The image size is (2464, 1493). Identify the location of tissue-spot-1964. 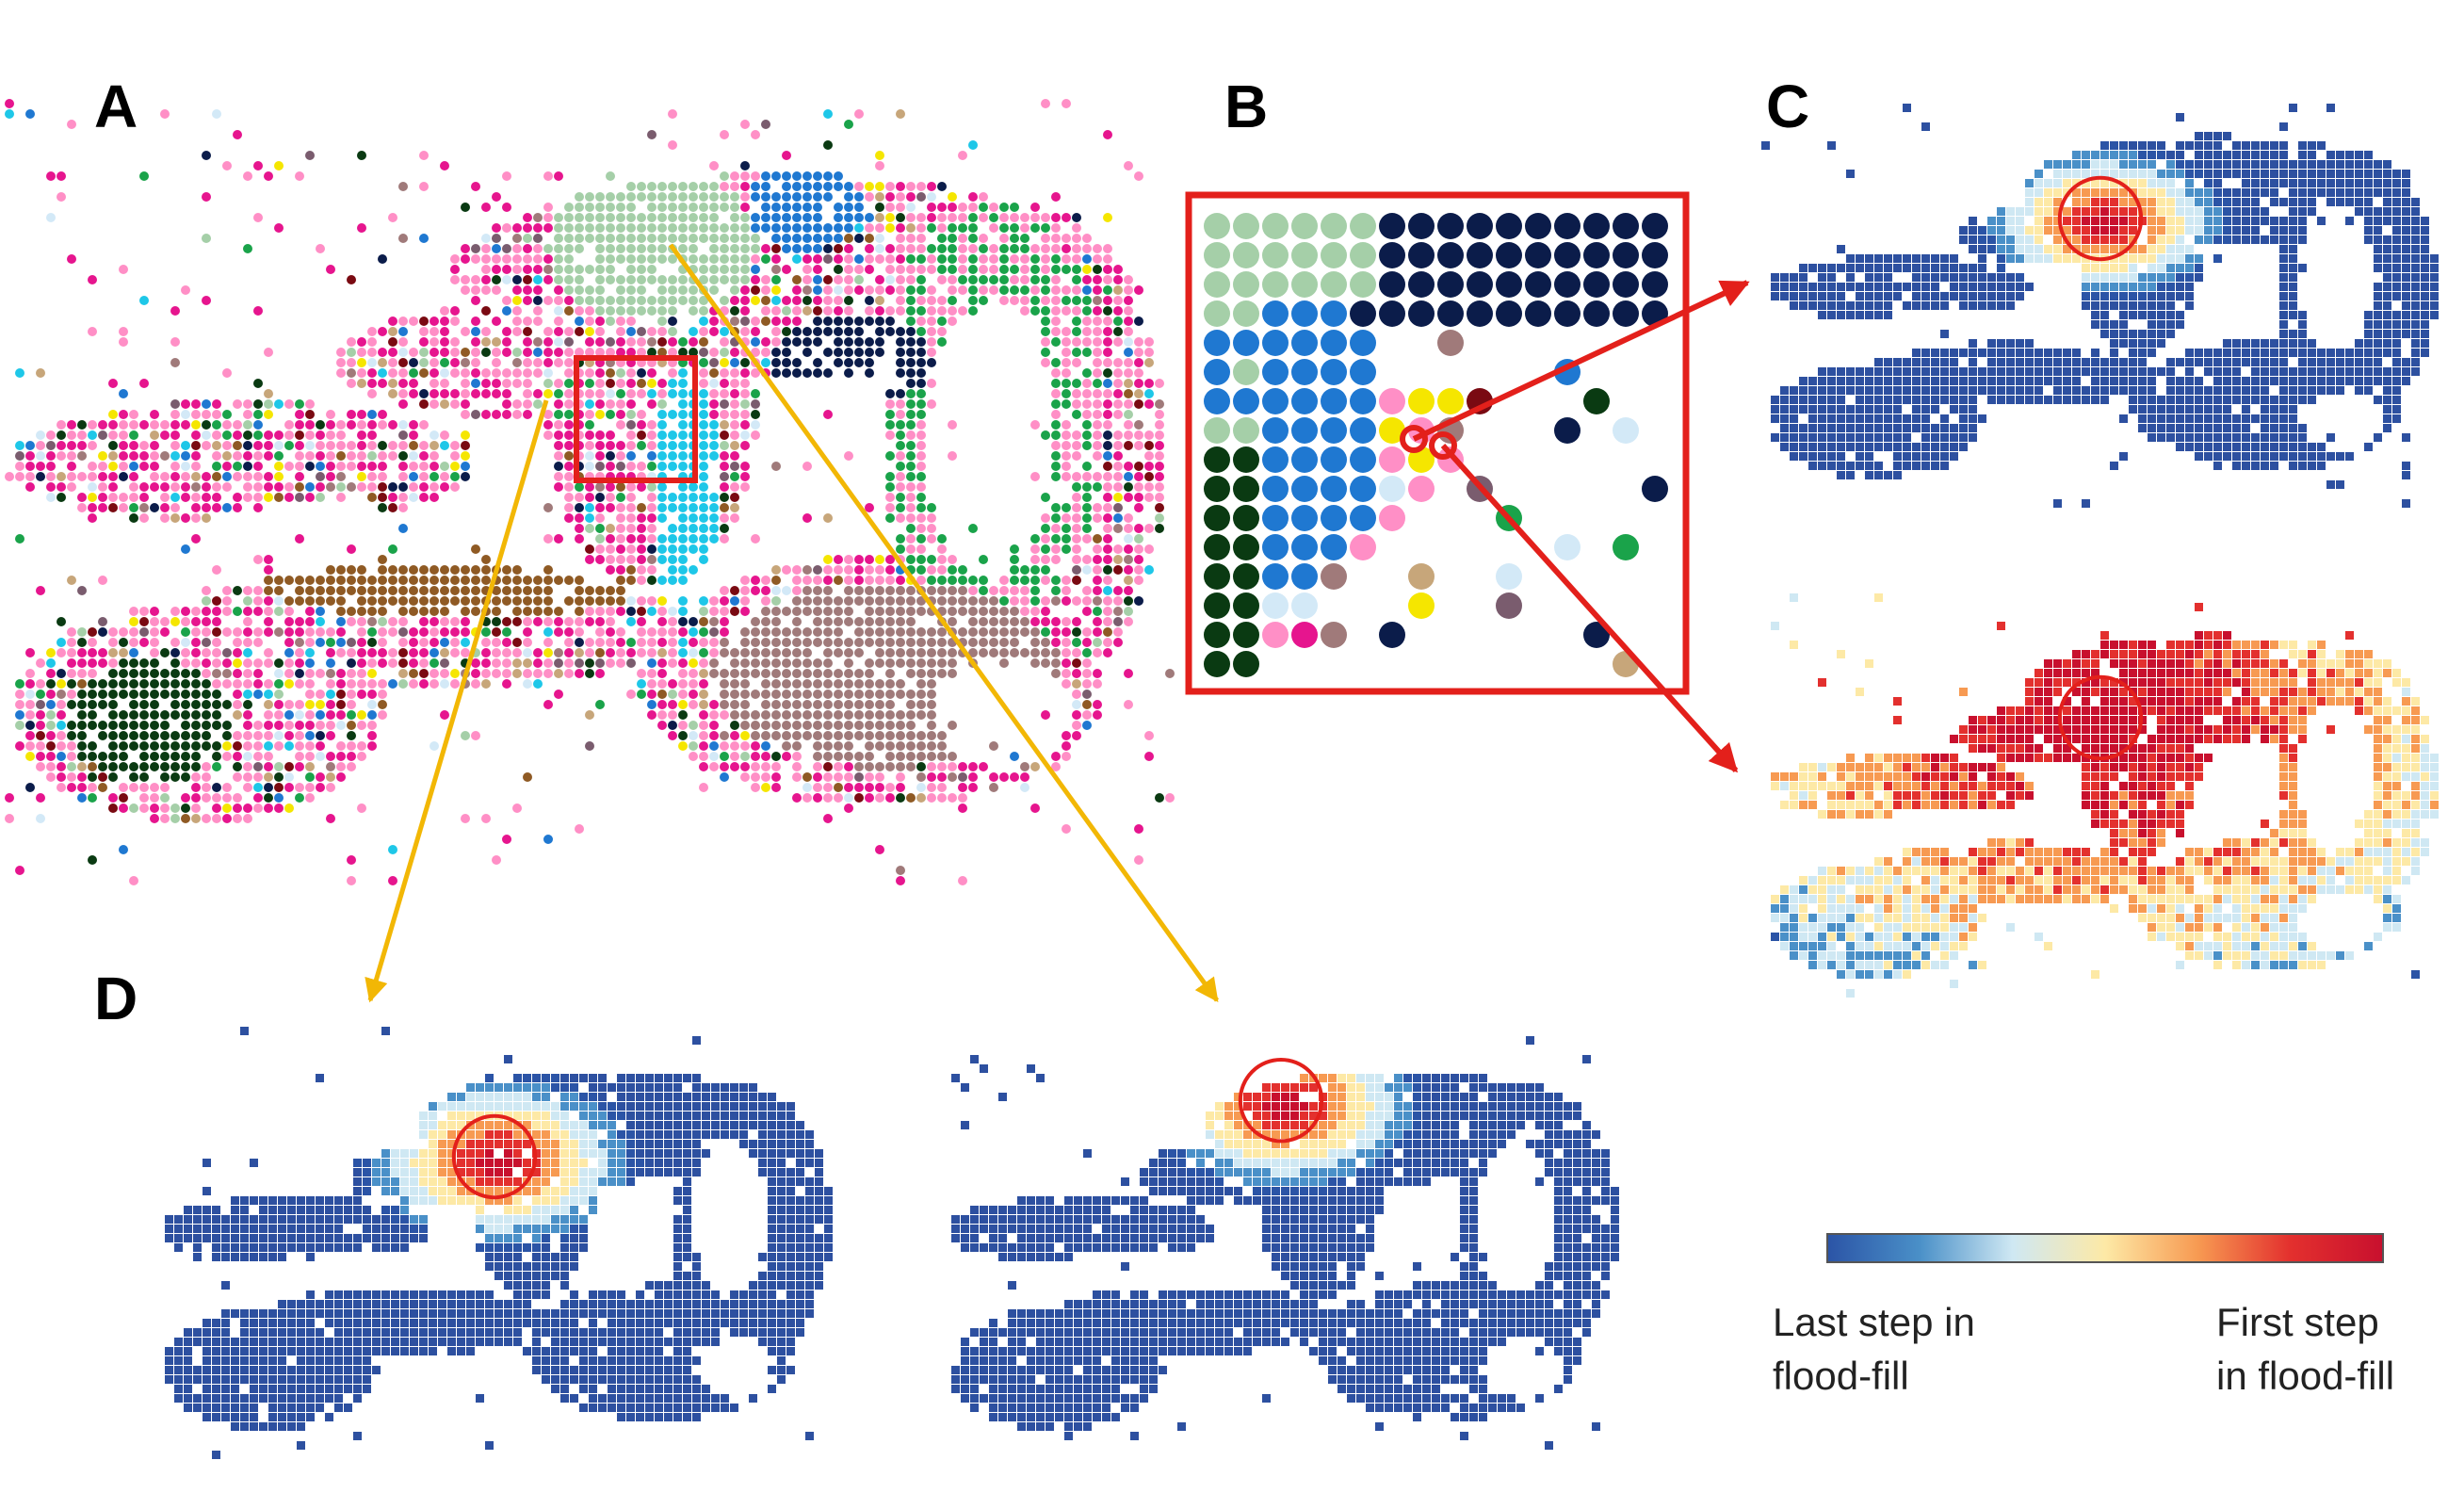
(165, 518).